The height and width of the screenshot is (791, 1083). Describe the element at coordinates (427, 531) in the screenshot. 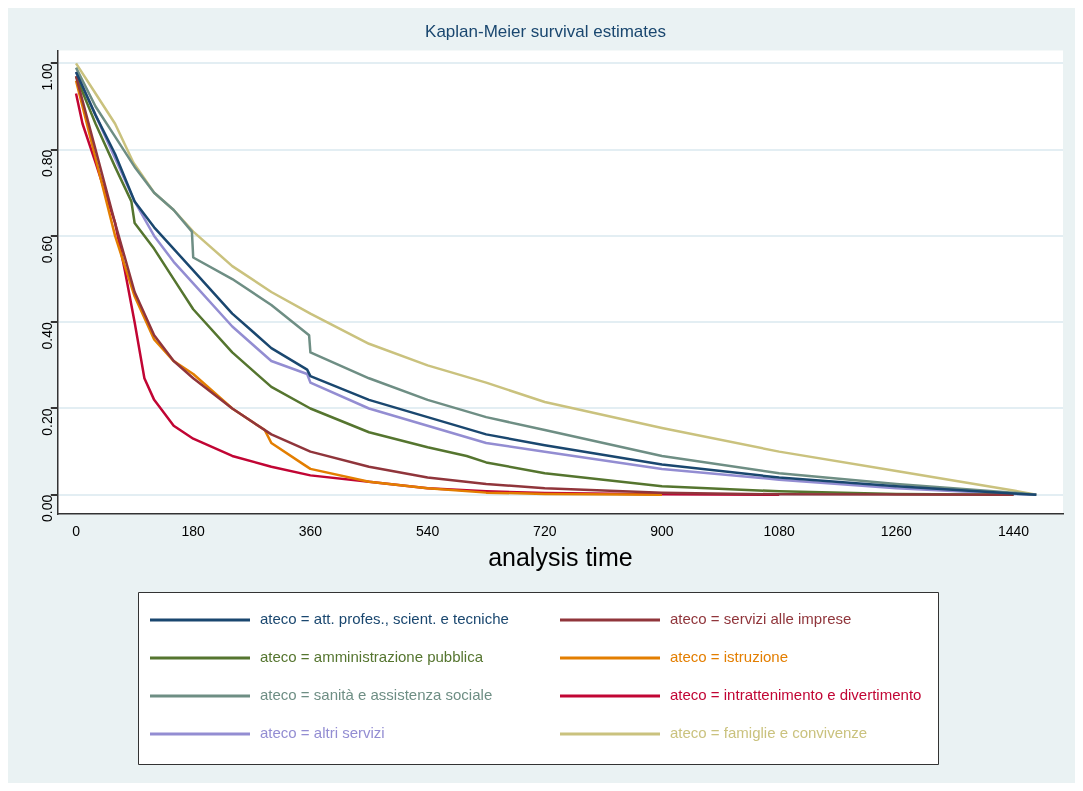

I see `x-tick-label: 540` at that location.